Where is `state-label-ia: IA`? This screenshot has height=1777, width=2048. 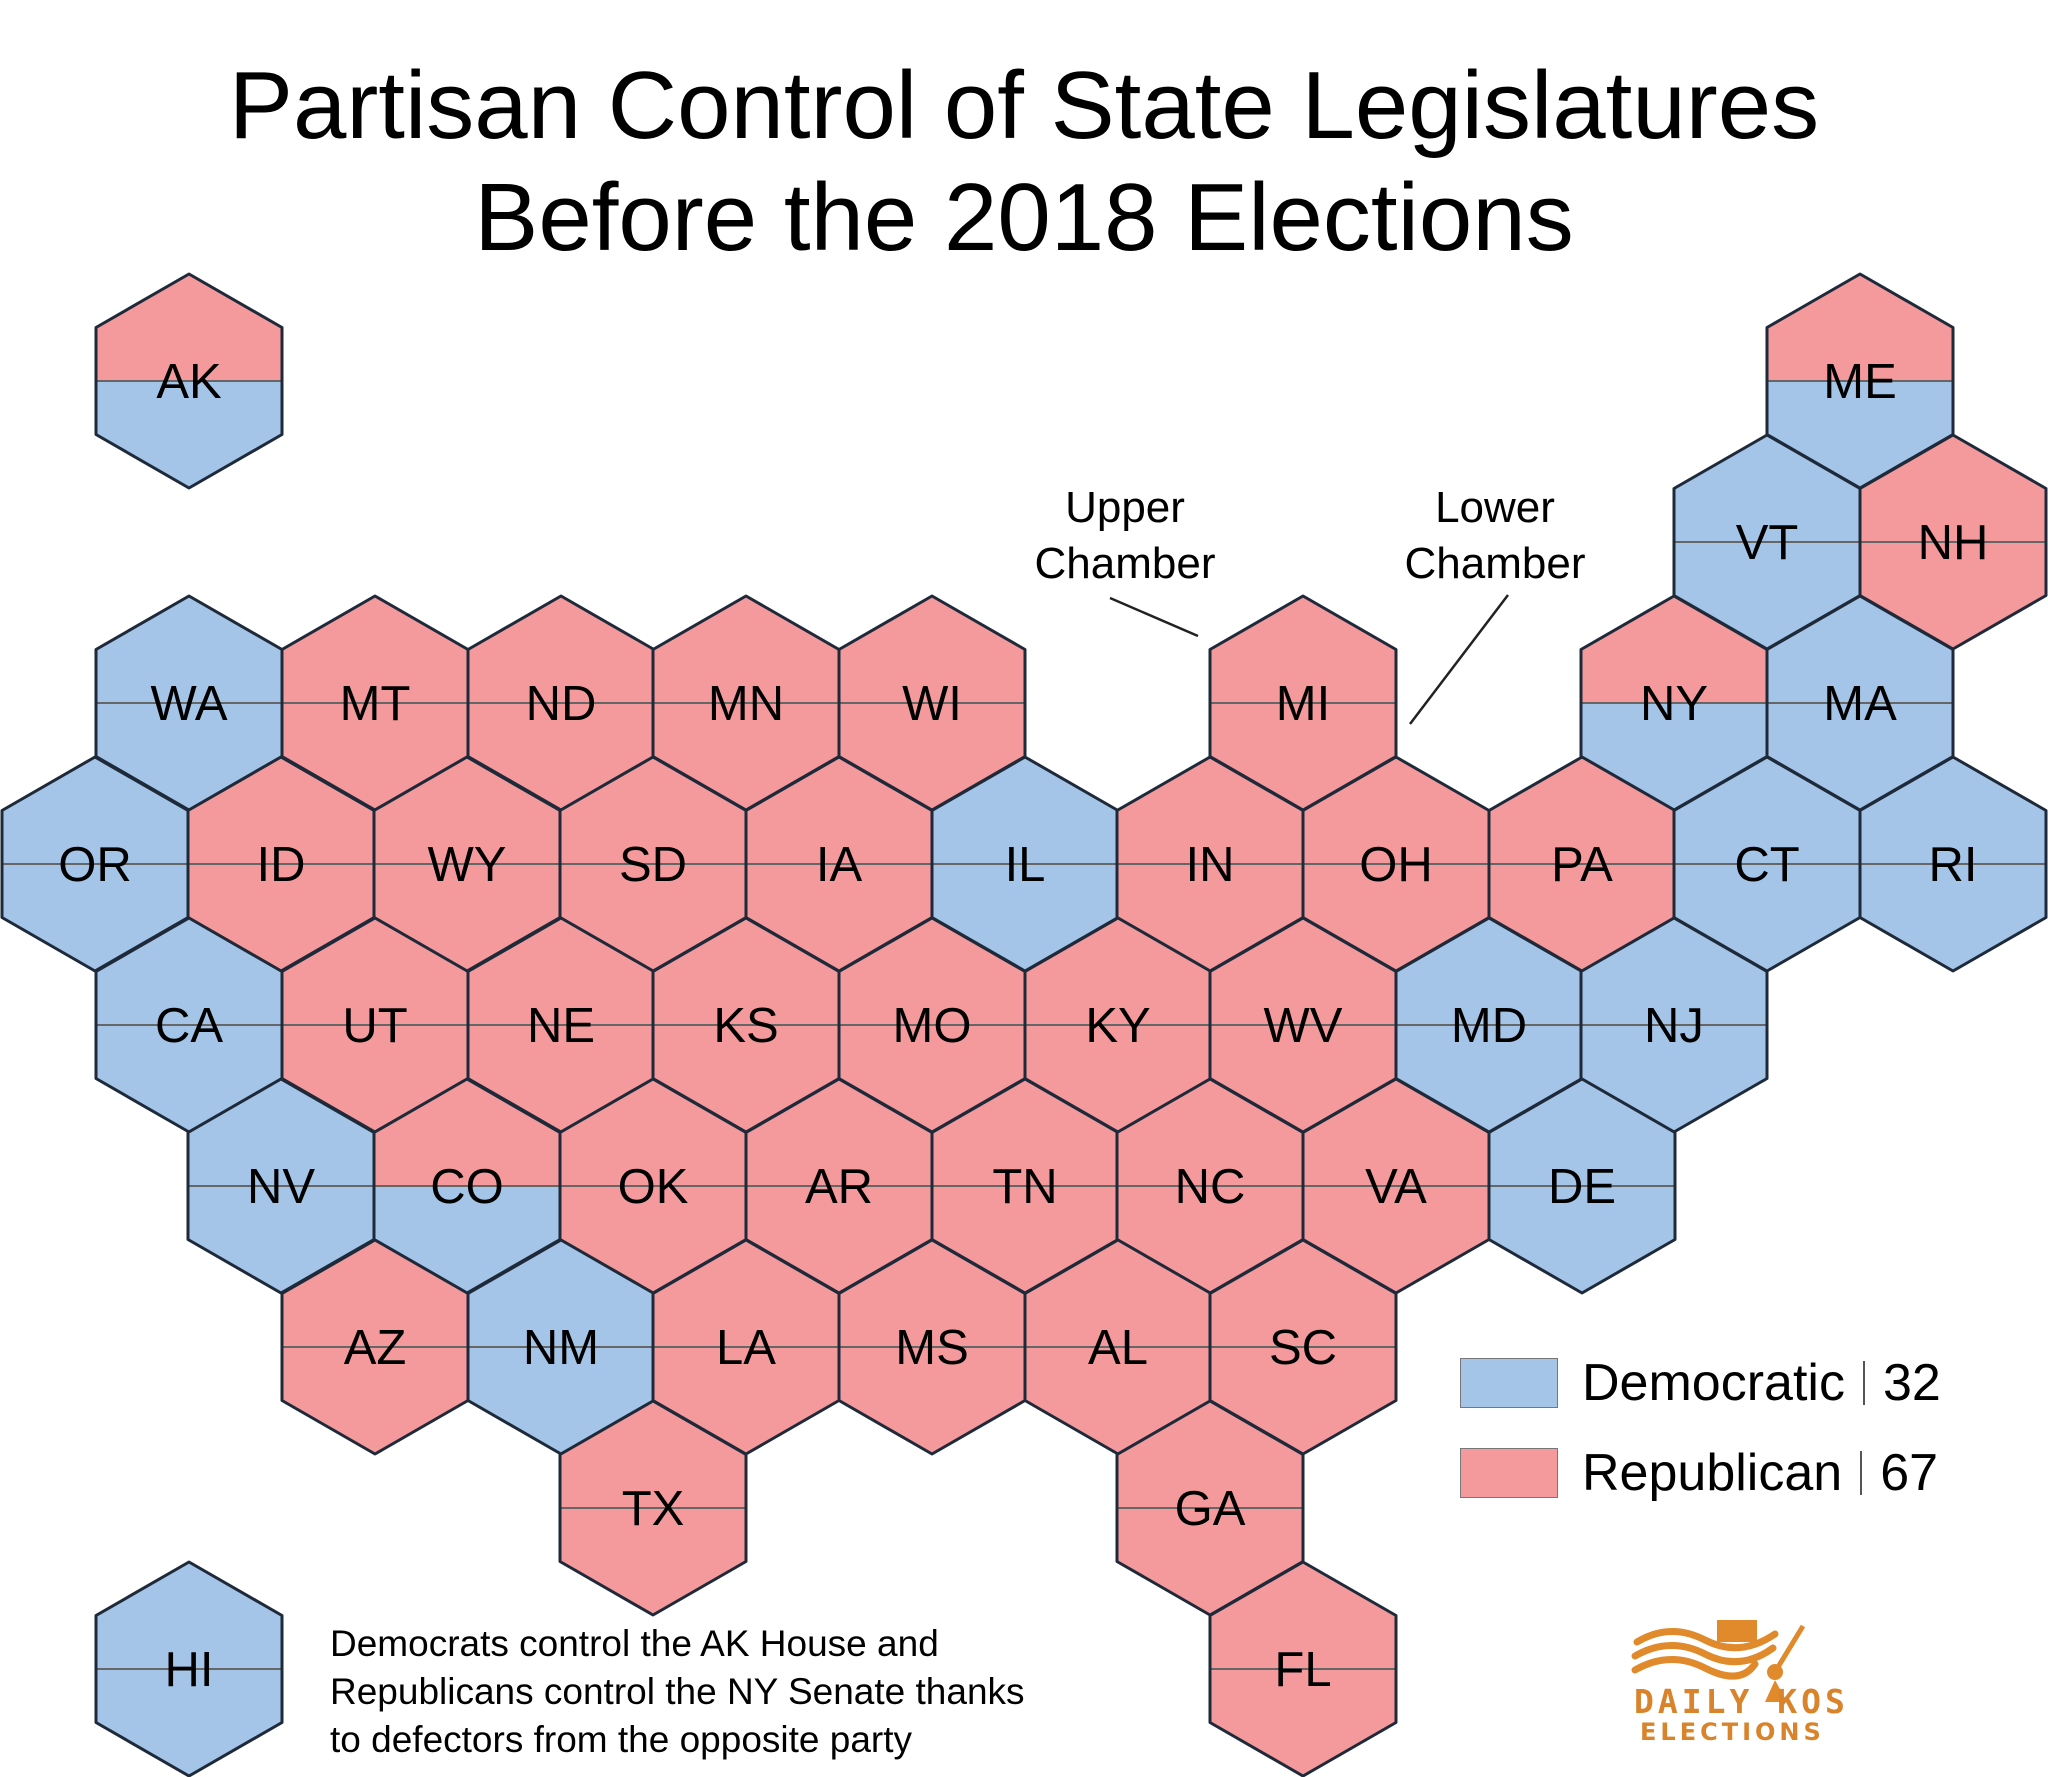 state-label-ia: IA is located at coordinates (839, 865).